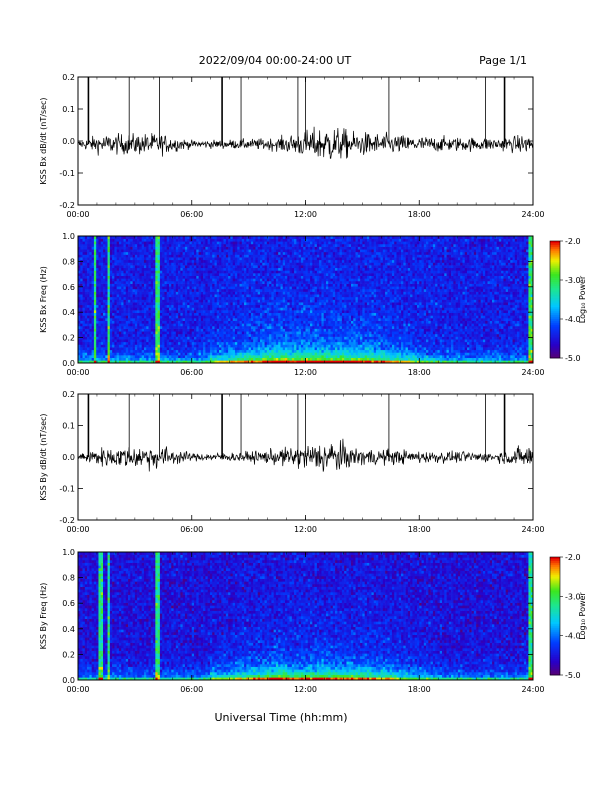 The height and width of the screenshot is (796, 612). What do you see at coordinates (503, 60) in the screenshot?
I see `page-indicator: Page 1/1` at bounding box center [503, 60].